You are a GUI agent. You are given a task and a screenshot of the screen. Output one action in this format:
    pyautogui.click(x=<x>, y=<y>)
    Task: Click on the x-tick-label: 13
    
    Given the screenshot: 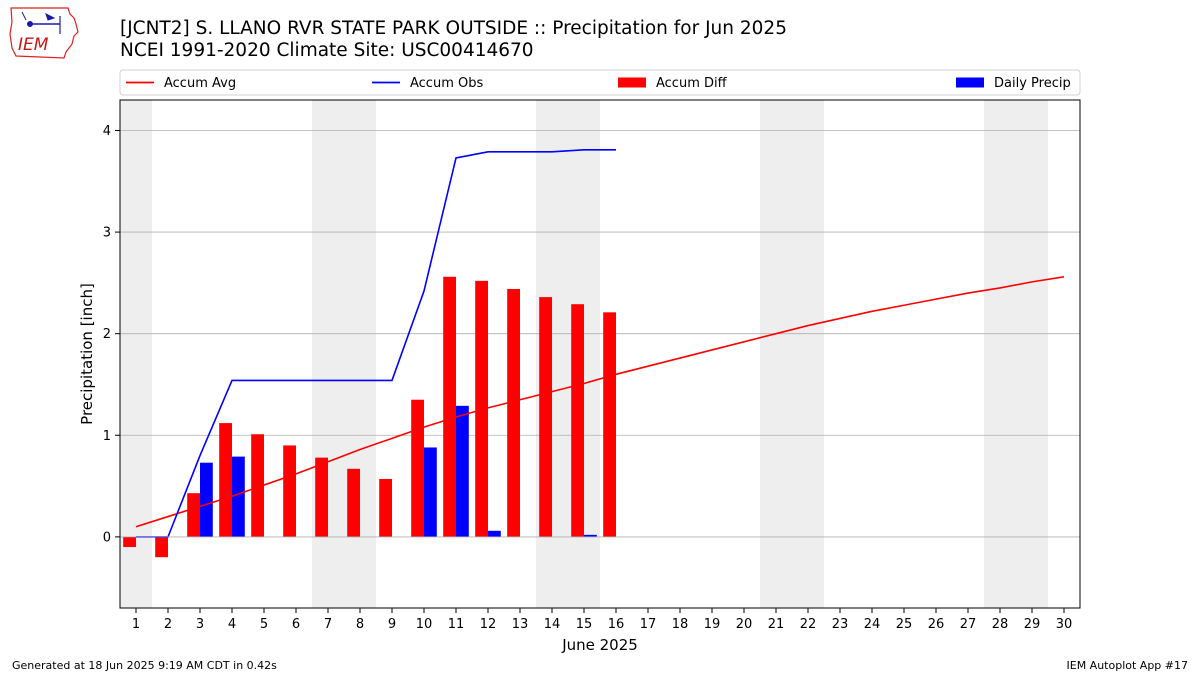 What is the action you would take?
    pyautogui.click(x=520, y=624)
    